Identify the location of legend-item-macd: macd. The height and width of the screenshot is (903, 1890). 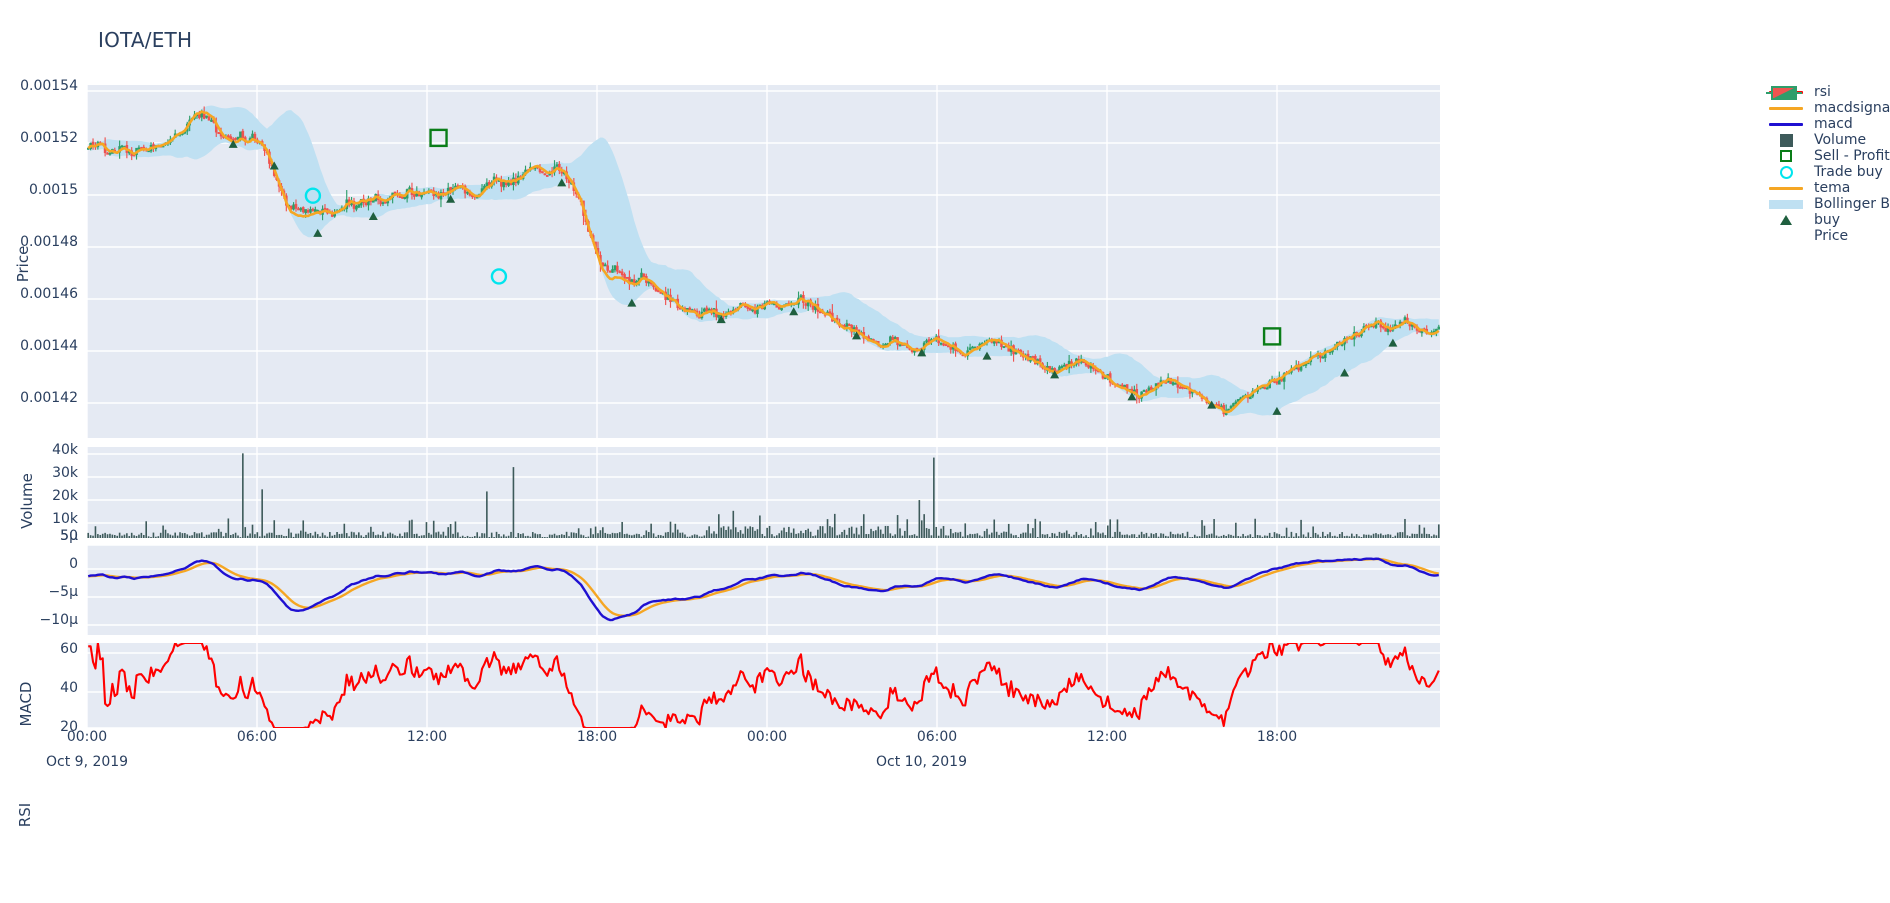
(1827, 124).